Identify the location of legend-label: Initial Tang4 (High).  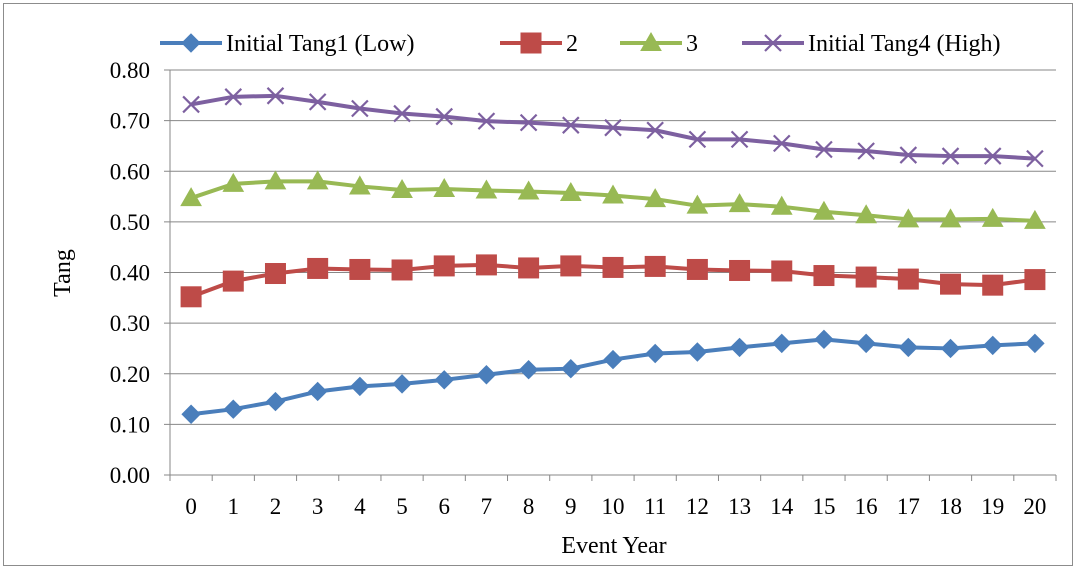
(904, 44).